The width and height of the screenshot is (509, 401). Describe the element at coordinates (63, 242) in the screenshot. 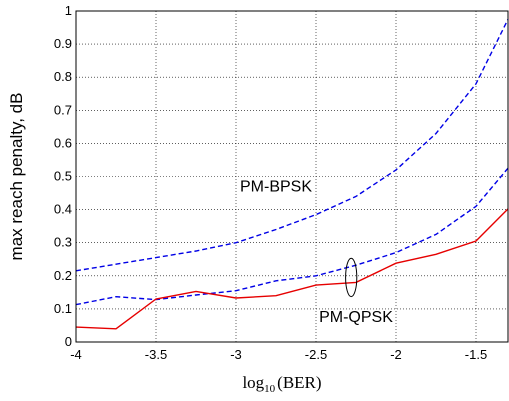

I see `y-tick-label: 0.3` at that location.